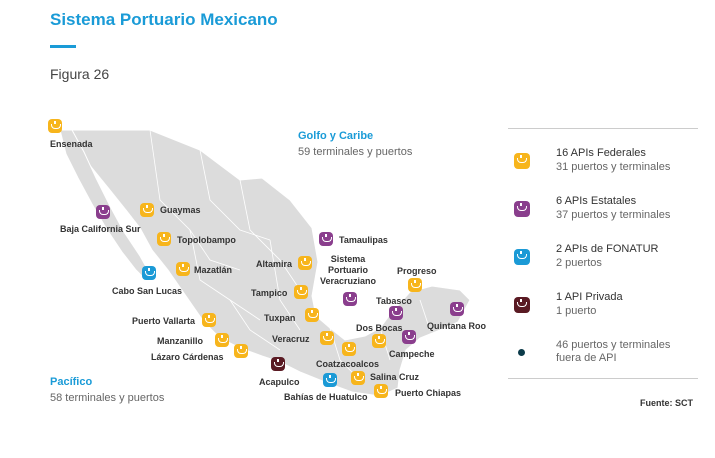 The width and height of the screenshot is (715, 458). What do you see at coordinates (409, 337) in the screenshot?
I see `port-marker-campeche` at bounding box center [409, 337].